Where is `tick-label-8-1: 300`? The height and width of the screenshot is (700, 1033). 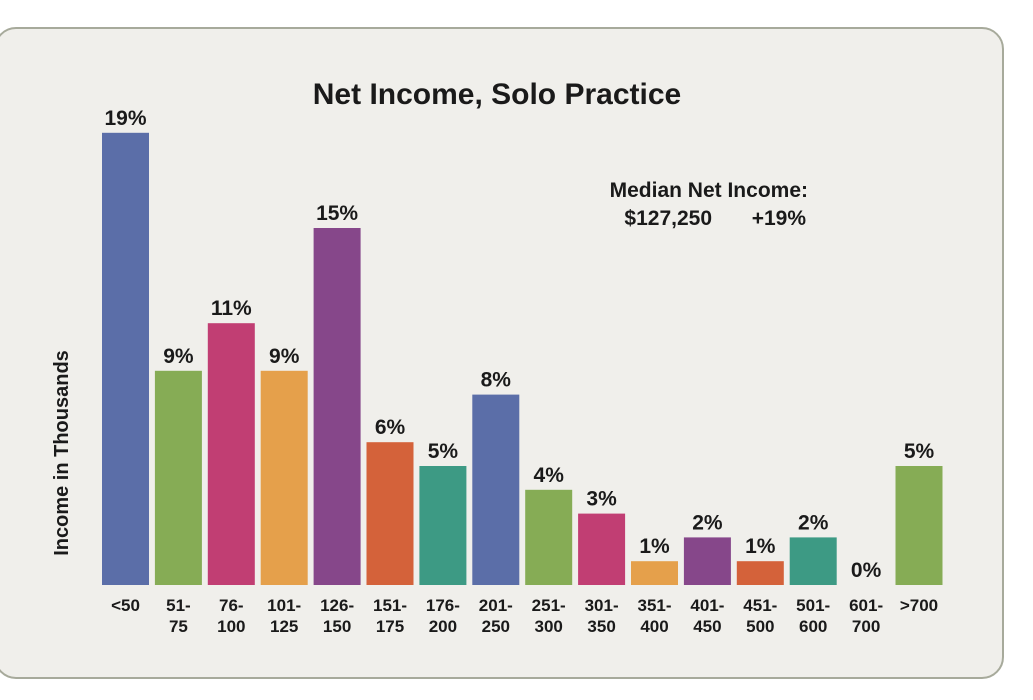 tick-label-8-1: 300 is located at coordinates (549, 626).